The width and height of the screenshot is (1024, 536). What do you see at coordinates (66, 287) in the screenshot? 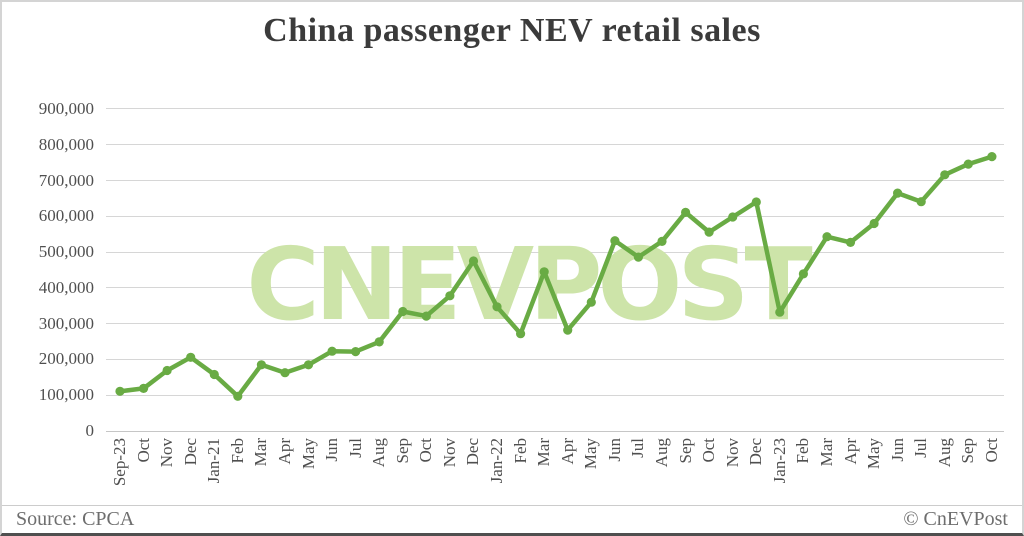
I see `y-tick-label: 400,000` at bounding box center [66, 287].